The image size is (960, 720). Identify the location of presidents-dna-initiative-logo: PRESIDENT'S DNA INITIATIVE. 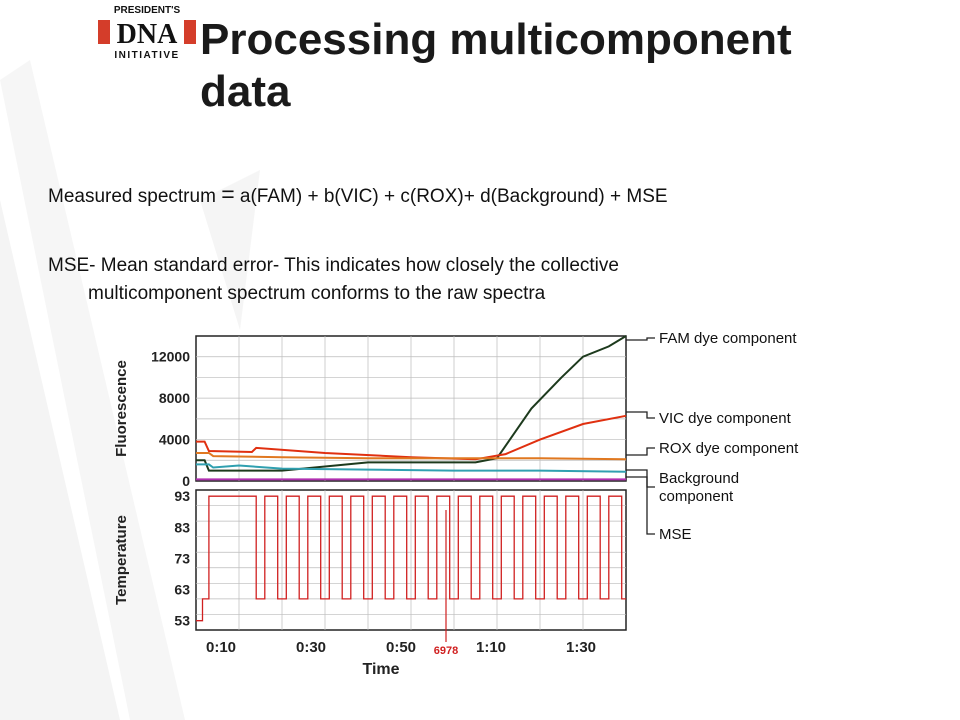
(147, 33).